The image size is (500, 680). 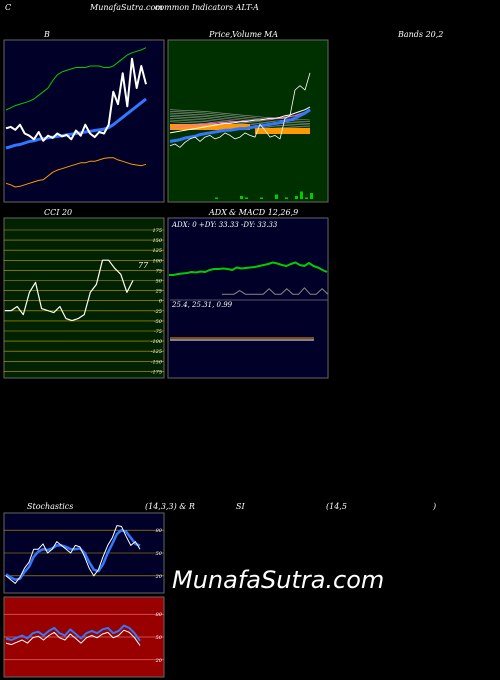 What do you see at coordinates (156, 352) in the screenshot?
I see `cci-tick-12: -125` at bounding box center [156, 352].